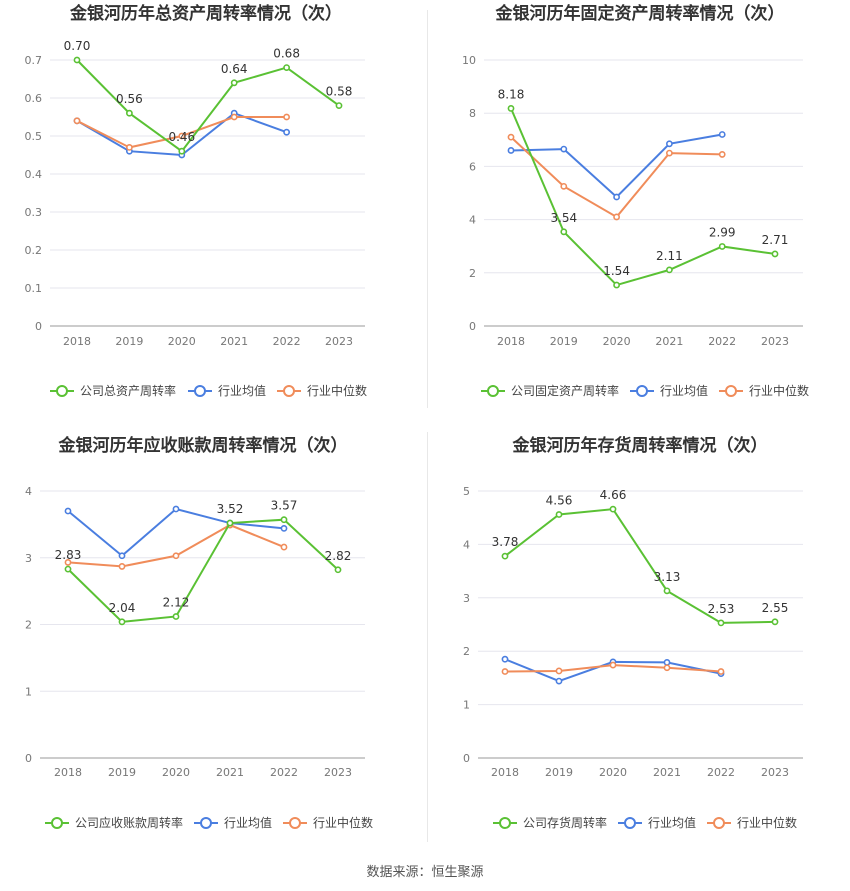  What do you see at coordinates (472, 166) in the screenshot?
I see `y-tick-label: 6` at bounding box center [472, 166].